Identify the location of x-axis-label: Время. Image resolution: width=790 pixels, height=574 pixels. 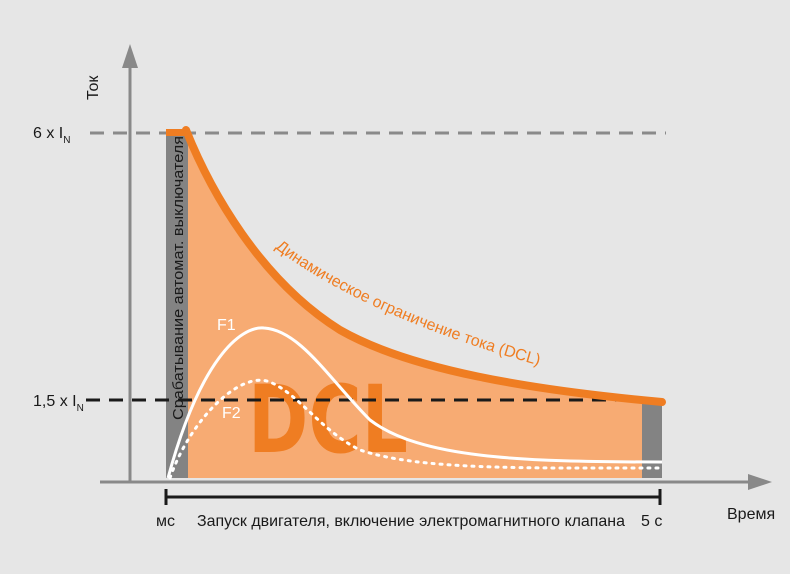
(751, 514).